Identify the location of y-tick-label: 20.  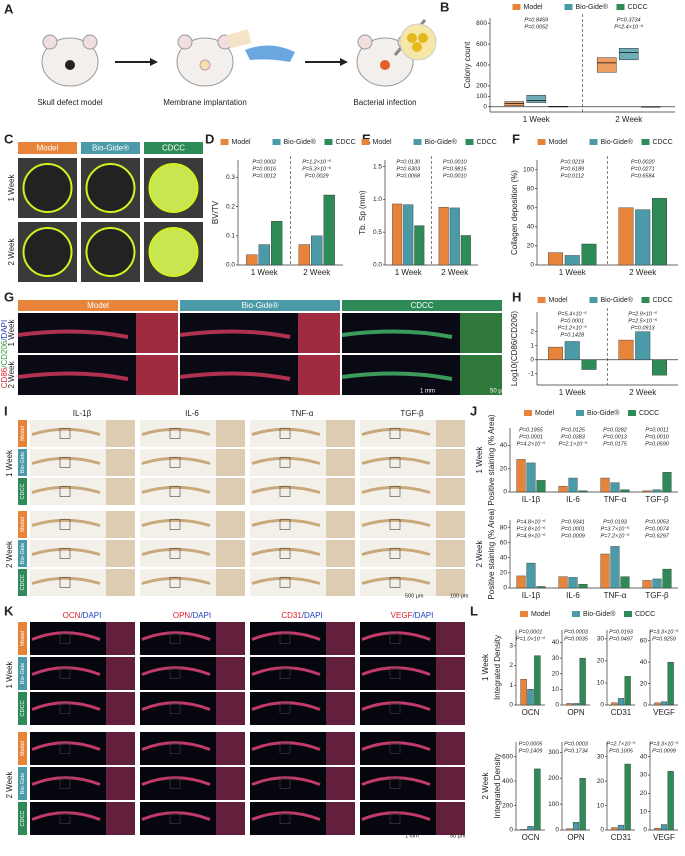
(504, 468).